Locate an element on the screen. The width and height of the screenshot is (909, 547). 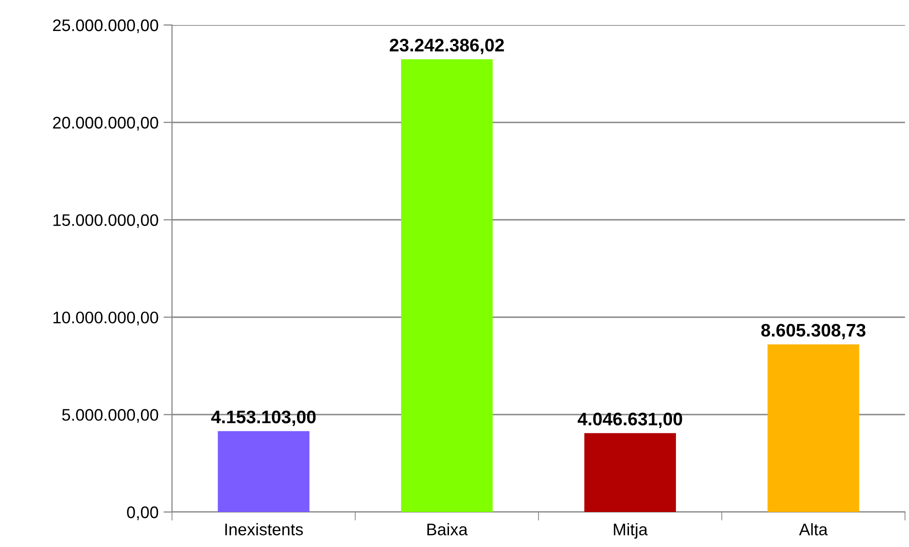
x-tick-label: Baixa is located at coordinates (447, 529).